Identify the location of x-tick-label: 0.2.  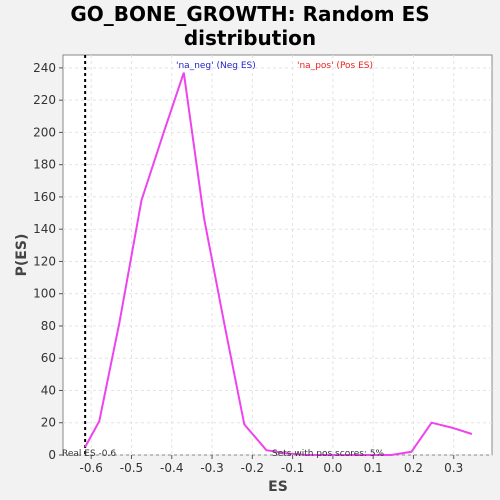
(413, 468).